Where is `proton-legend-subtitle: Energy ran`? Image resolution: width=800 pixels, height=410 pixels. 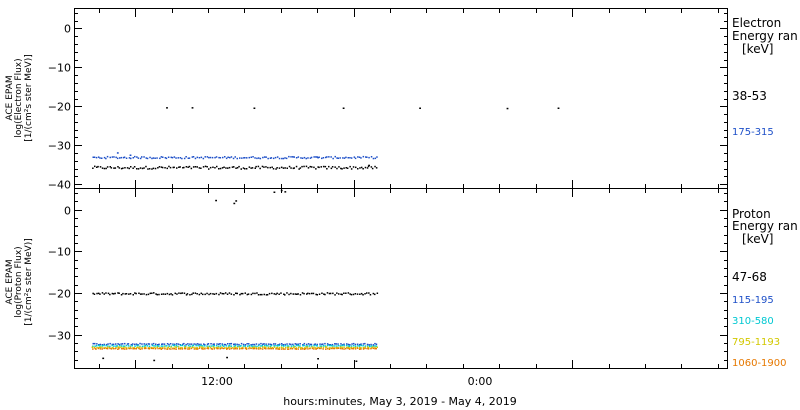 proton-legend-subtitle: Energy ran is located at coordinates (765, 226).